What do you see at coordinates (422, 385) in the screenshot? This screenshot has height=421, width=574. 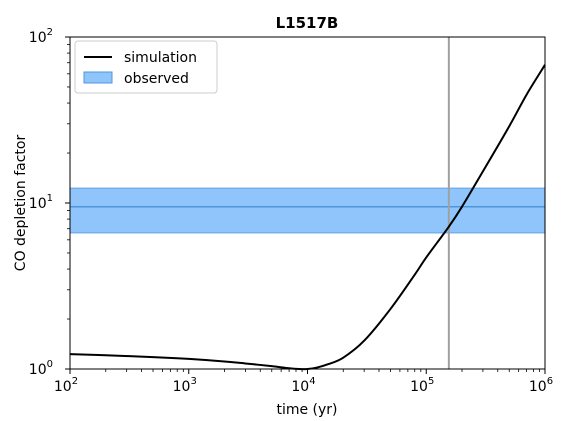 I see `x-tick-label: 10⁵` at bounding box center [422, 385].